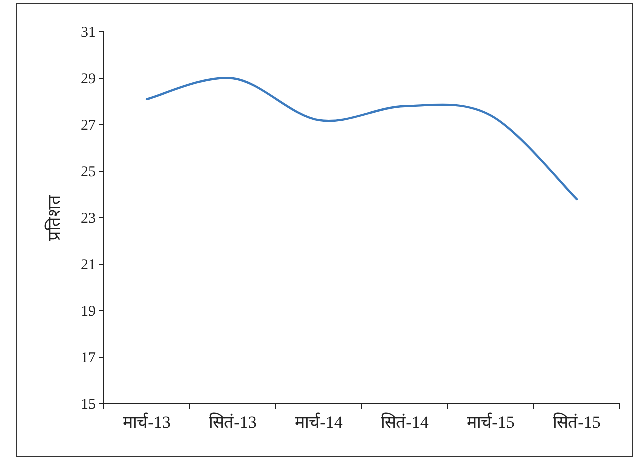  I want to click on y-tick-label: 25, so click(88, 172).